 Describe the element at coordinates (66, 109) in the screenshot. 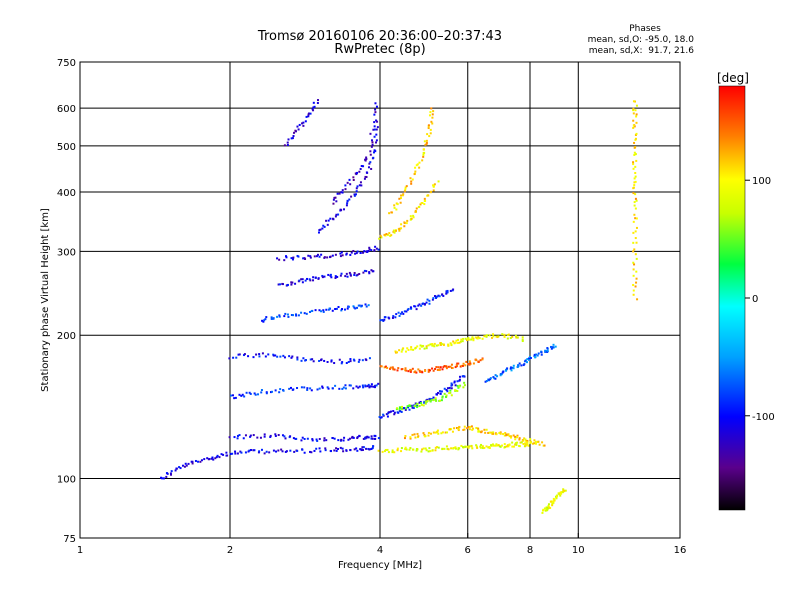

I see `y-tick-label: 600` at that location.